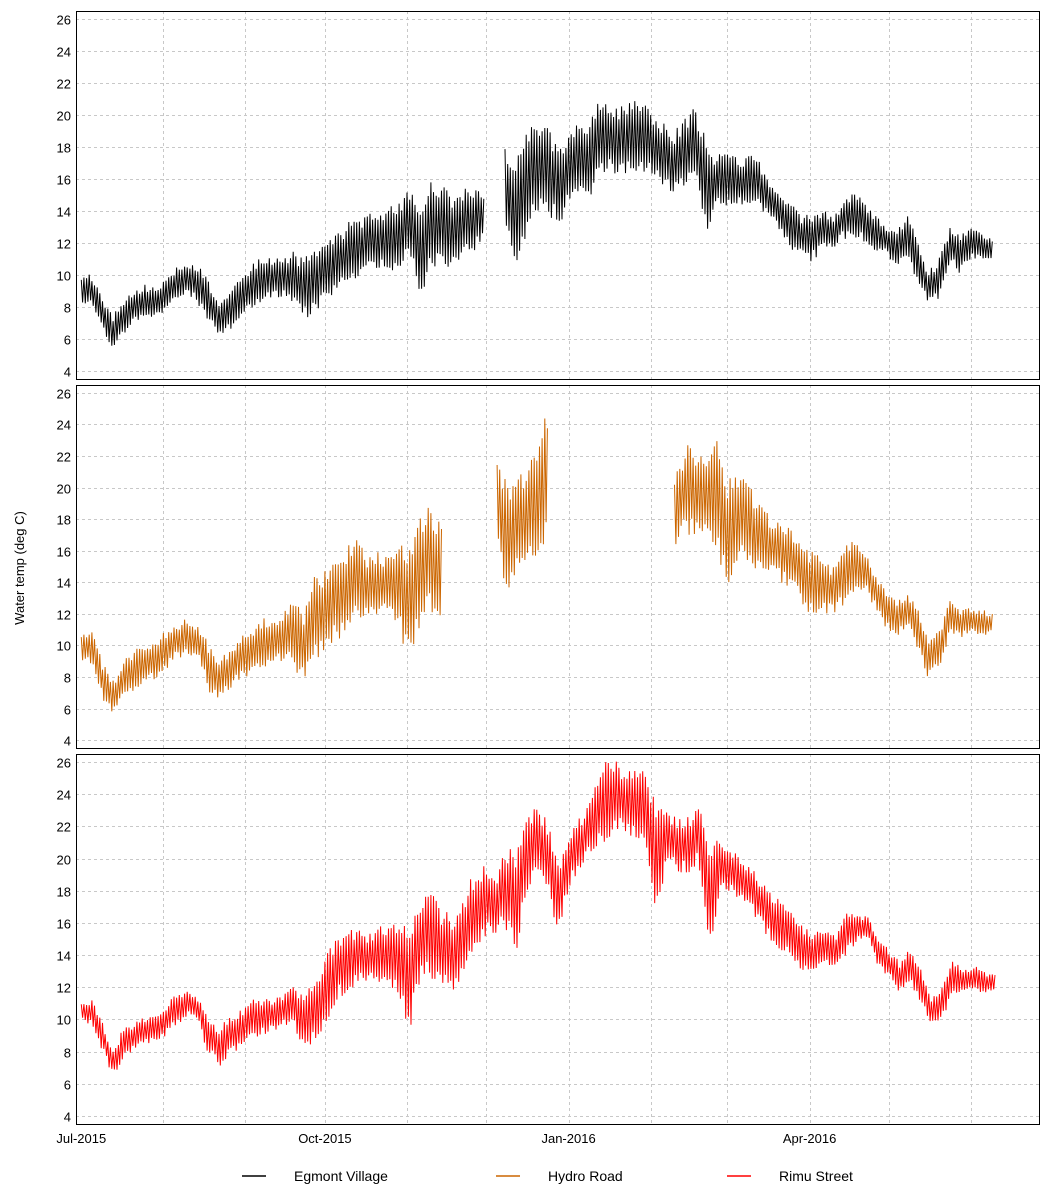  Describe the element at coordinates (568, 1138) in the screenshot. I see `x-tick-label: Jan-2016` at that location.